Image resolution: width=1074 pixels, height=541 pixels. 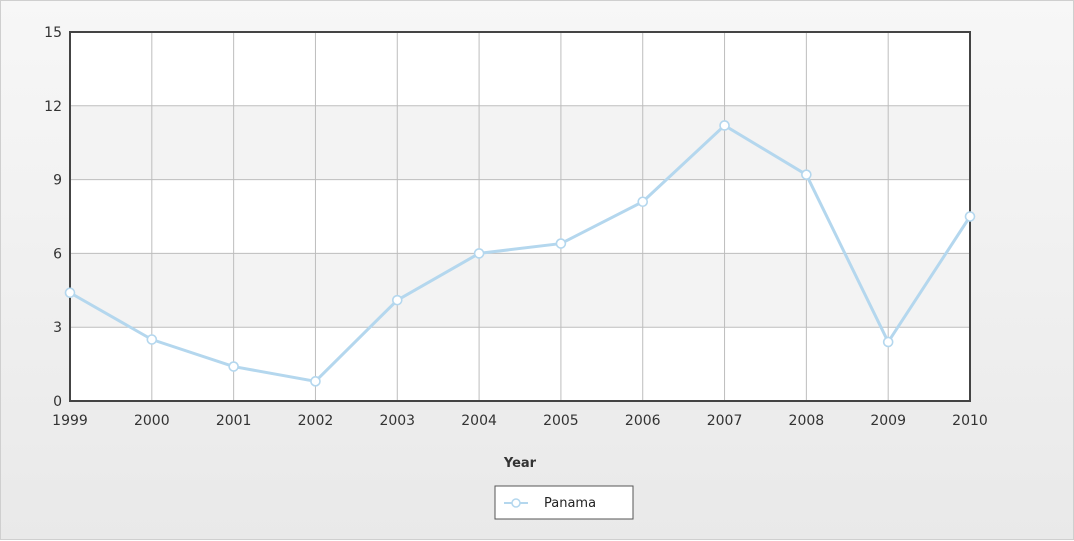 What do you see at coordinates (57, 254) in the screenshot?
I see `y-tick-label: 6` at bounding box center [57, 254].